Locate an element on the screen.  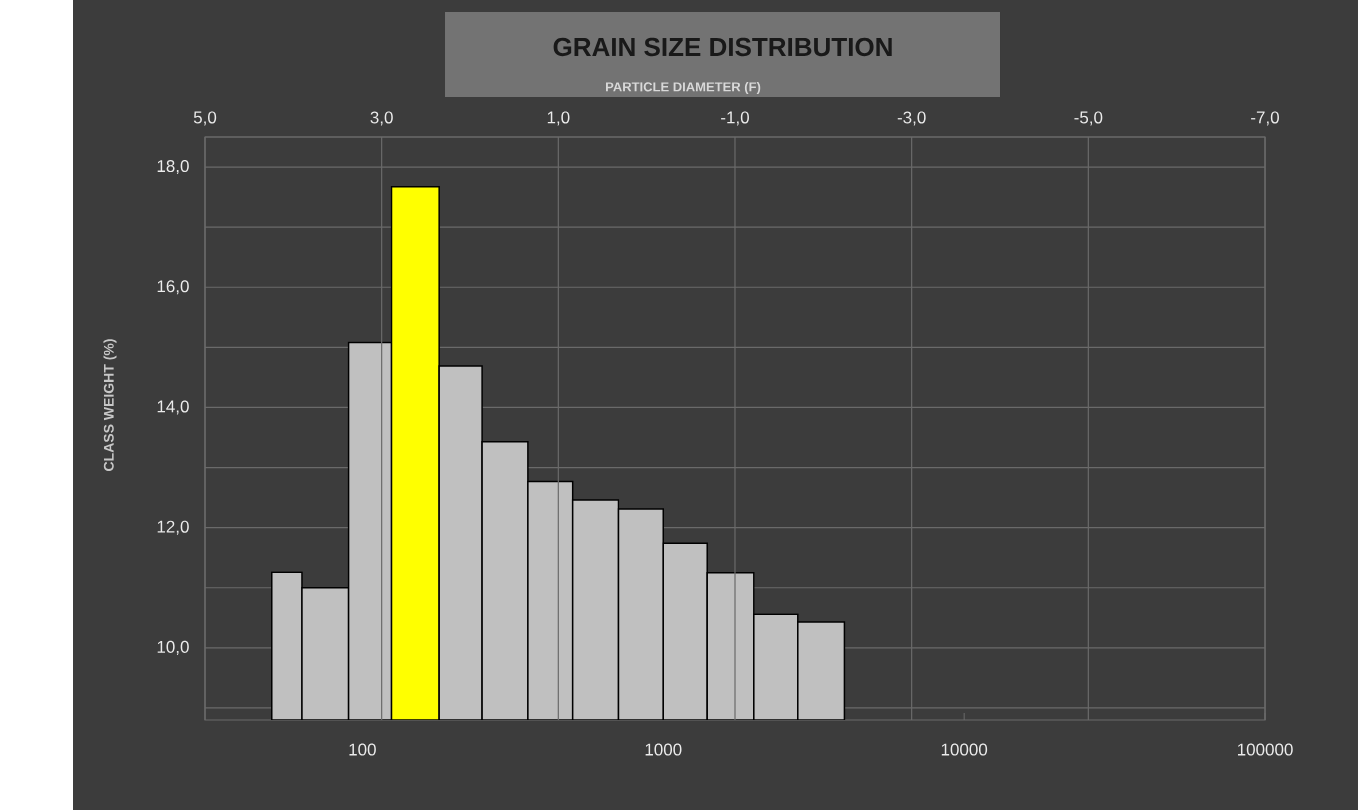
x2-tick-label: 3,0 is located at coordinates (381, 118).